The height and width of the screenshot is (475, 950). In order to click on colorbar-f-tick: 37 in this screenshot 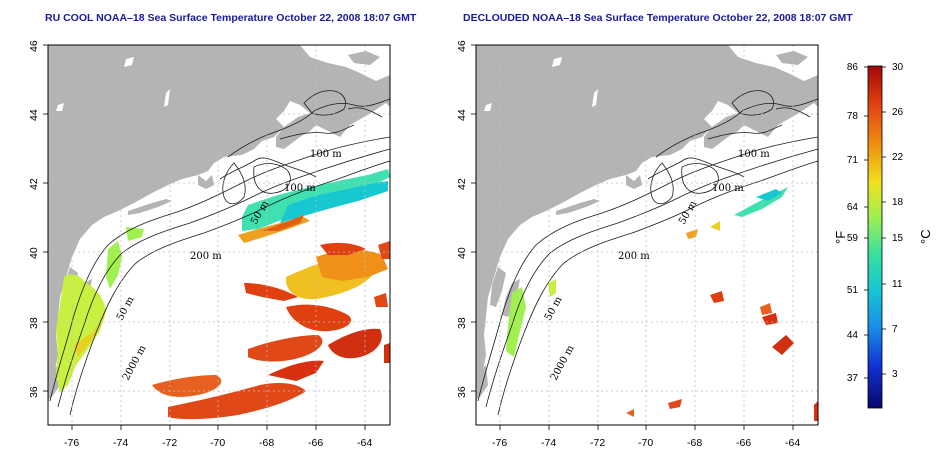, I will do `click(853, 378)`.